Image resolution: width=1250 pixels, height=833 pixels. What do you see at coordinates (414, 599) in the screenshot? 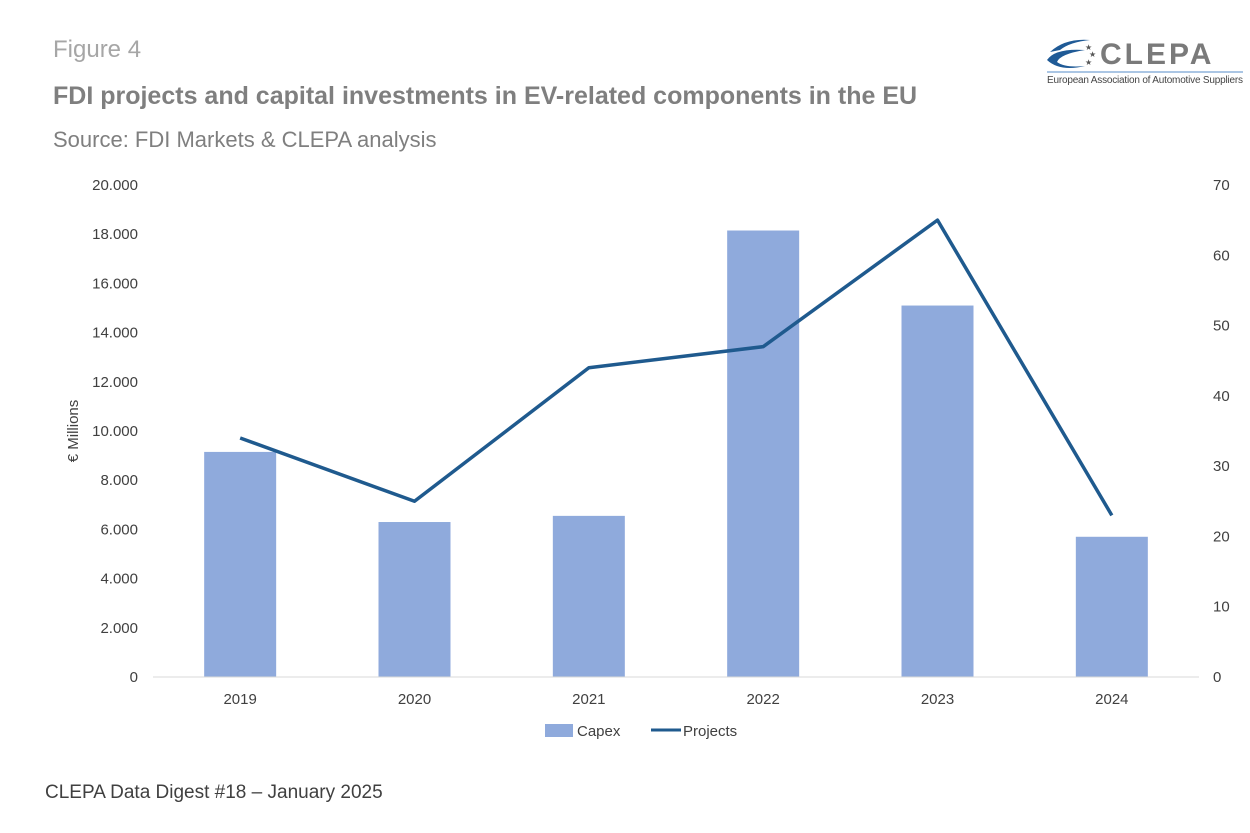
I see `bar-capex-2020` at bounding box center [414, 599].